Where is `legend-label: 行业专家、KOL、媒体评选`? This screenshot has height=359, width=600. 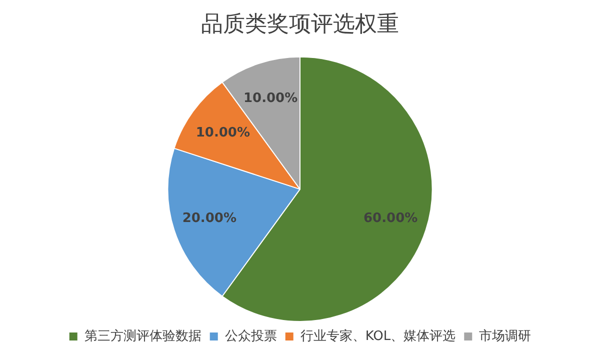
legend-label: 行业专家、KOL、媒体评选 is located at coordinates (378, 336).